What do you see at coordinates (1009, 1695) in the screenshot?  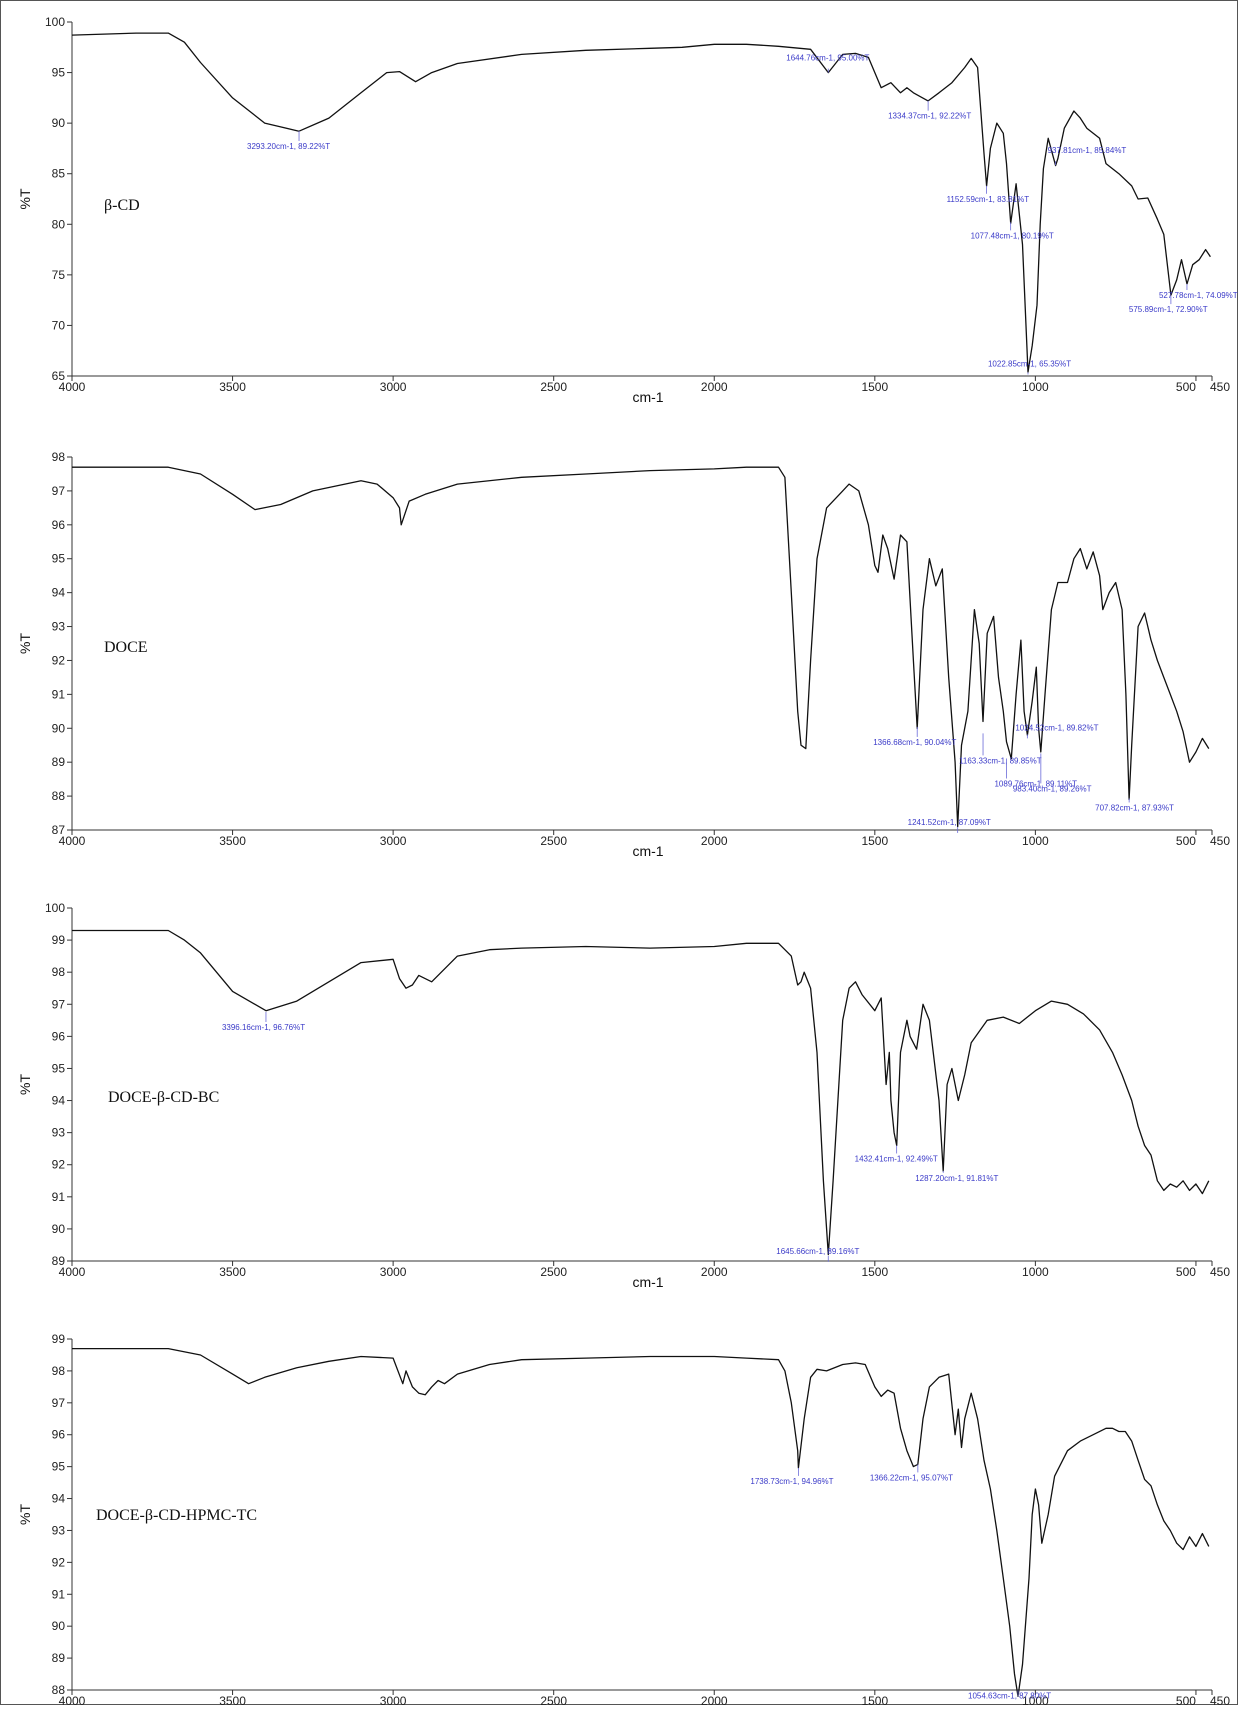 I see `peak-label: 1054.63cm-1, 87.80%T` at bounding box center [1009, 1695].